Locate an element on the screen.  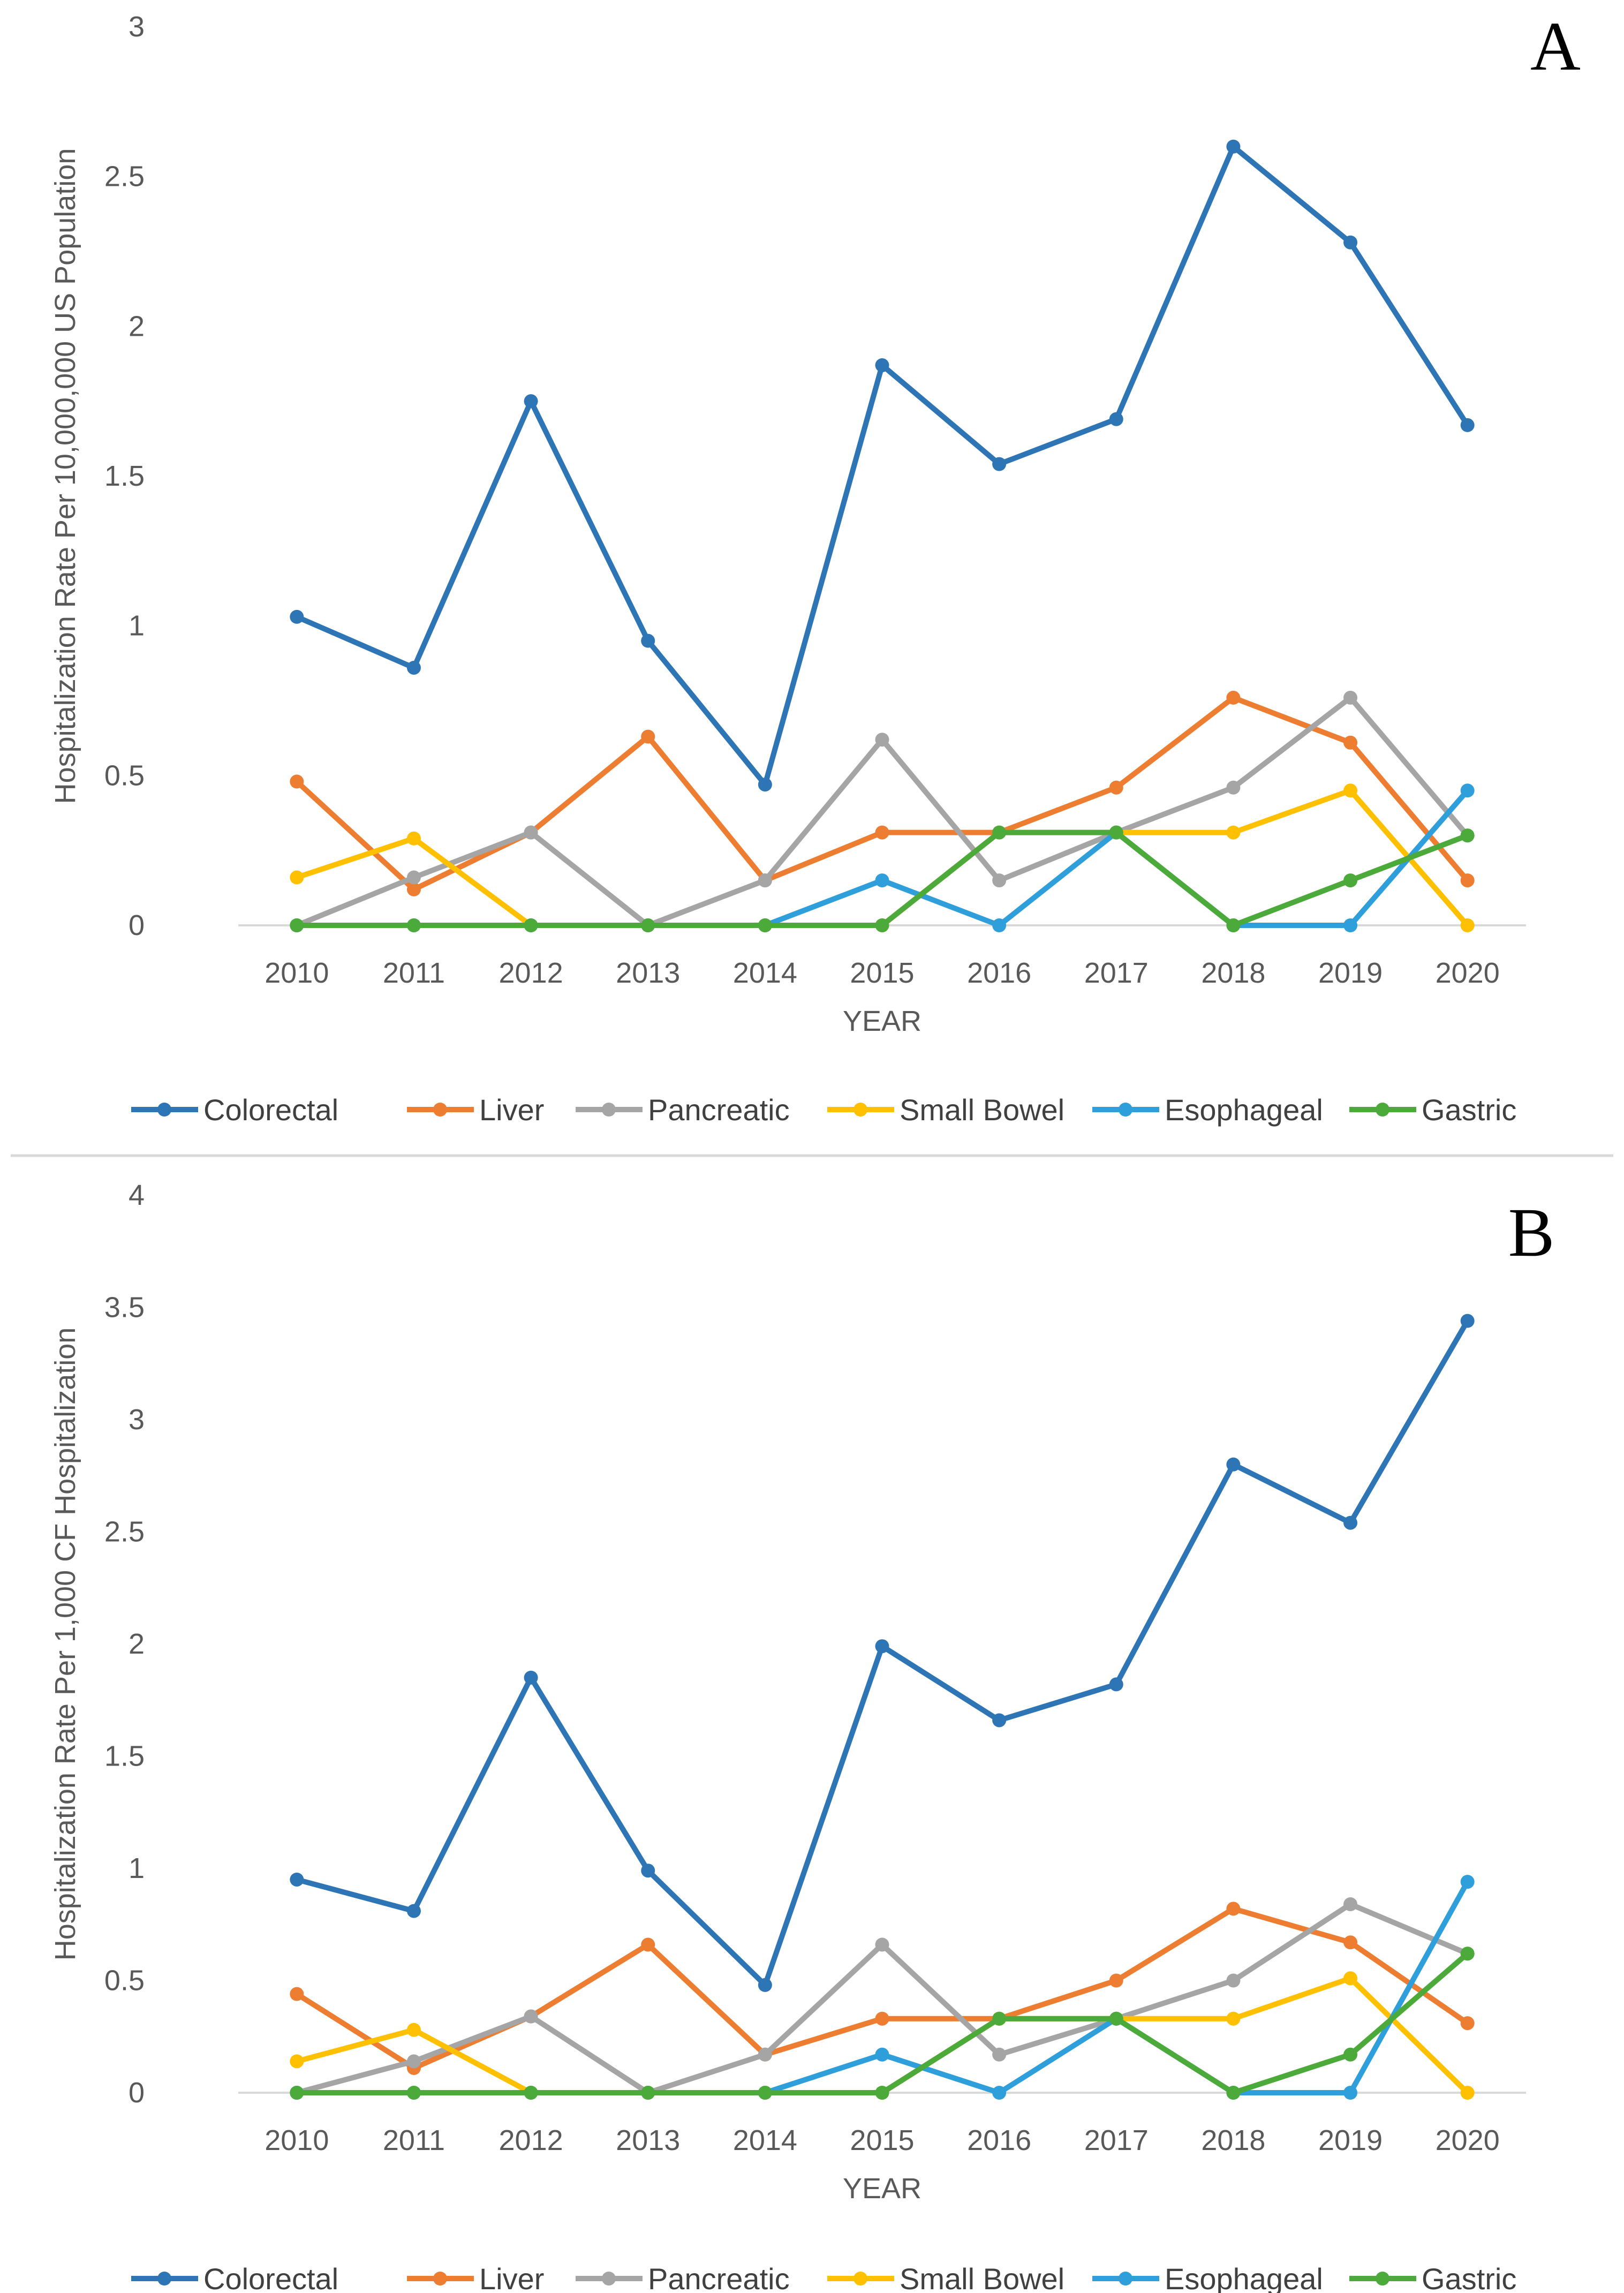
panel-a-legend-pancreatic-marker is located at coordinates (609, 1110).